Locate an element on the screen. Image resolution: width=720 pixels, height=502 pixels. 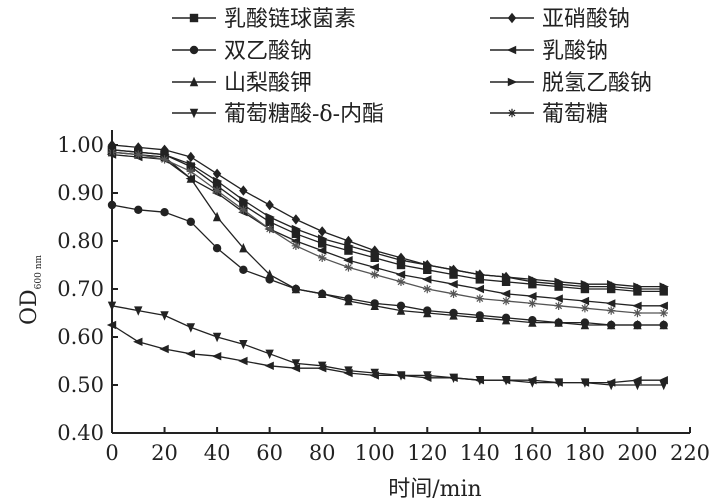
legend-item: 脱氢乙酸钠 is located at coordinates (571, 83).